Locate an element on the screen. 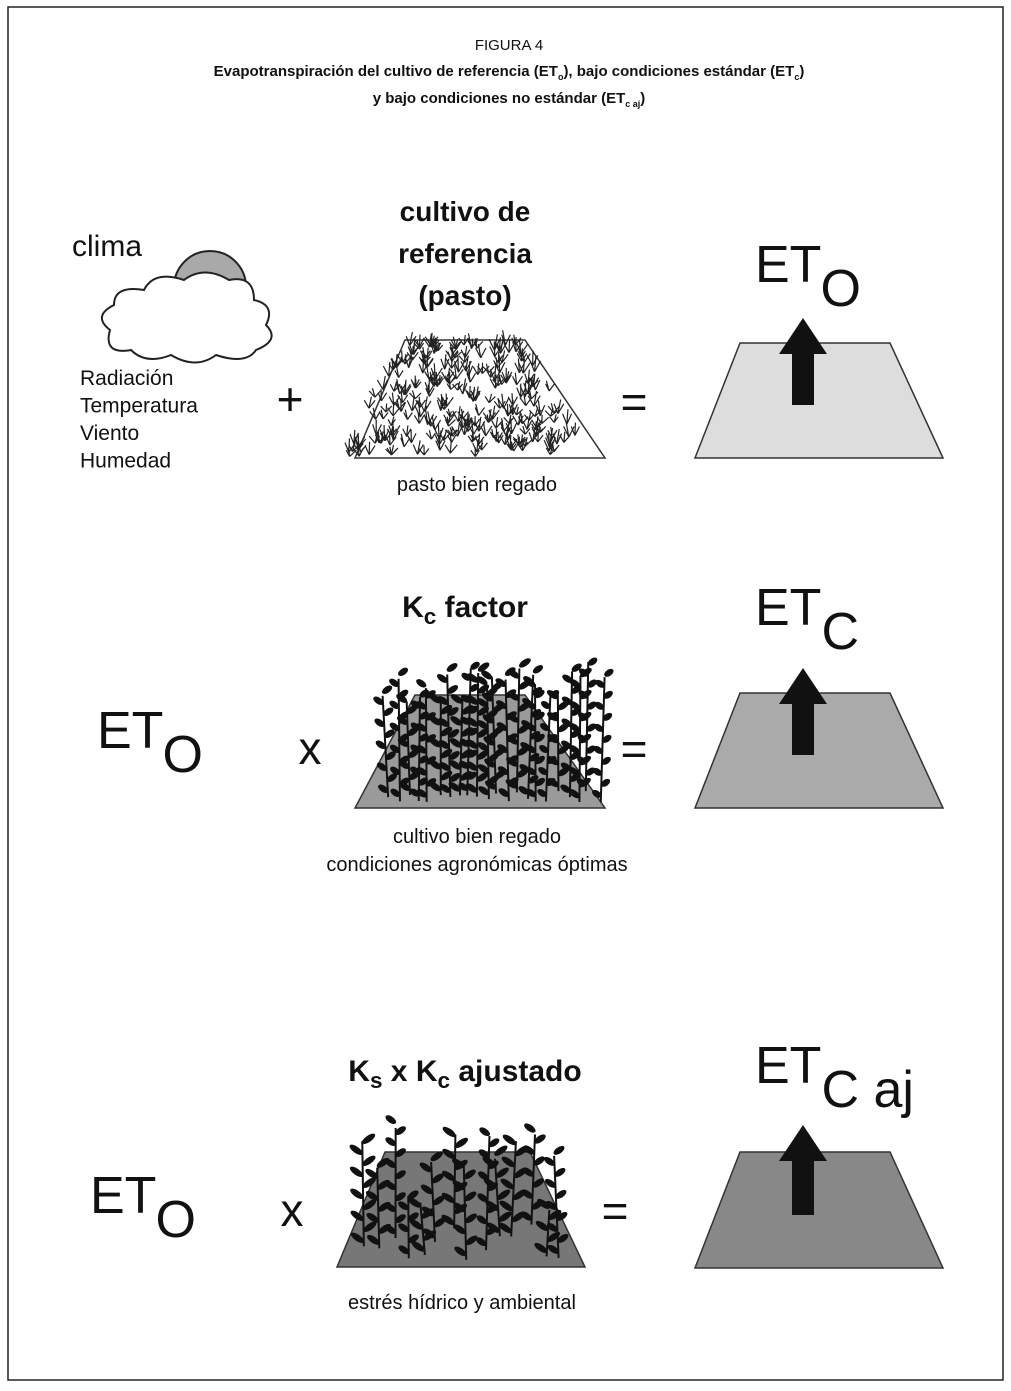 The width and height of the screenshot is (1011, 1391). climate-factor: Viento is located at coordinates (109, 433).